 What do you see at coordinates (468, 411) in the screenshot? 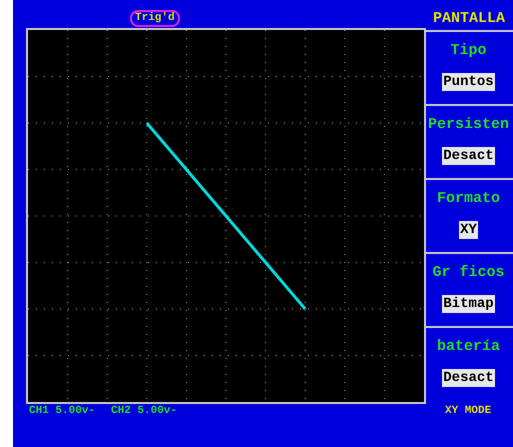
I see `text: XY MODE` at bounding box center [468, 411].